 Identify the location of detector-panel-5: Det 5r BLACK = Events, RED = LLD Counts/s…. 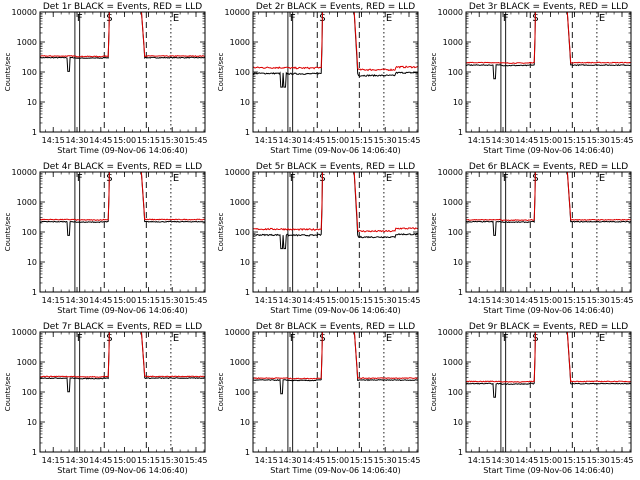
(319, 238).